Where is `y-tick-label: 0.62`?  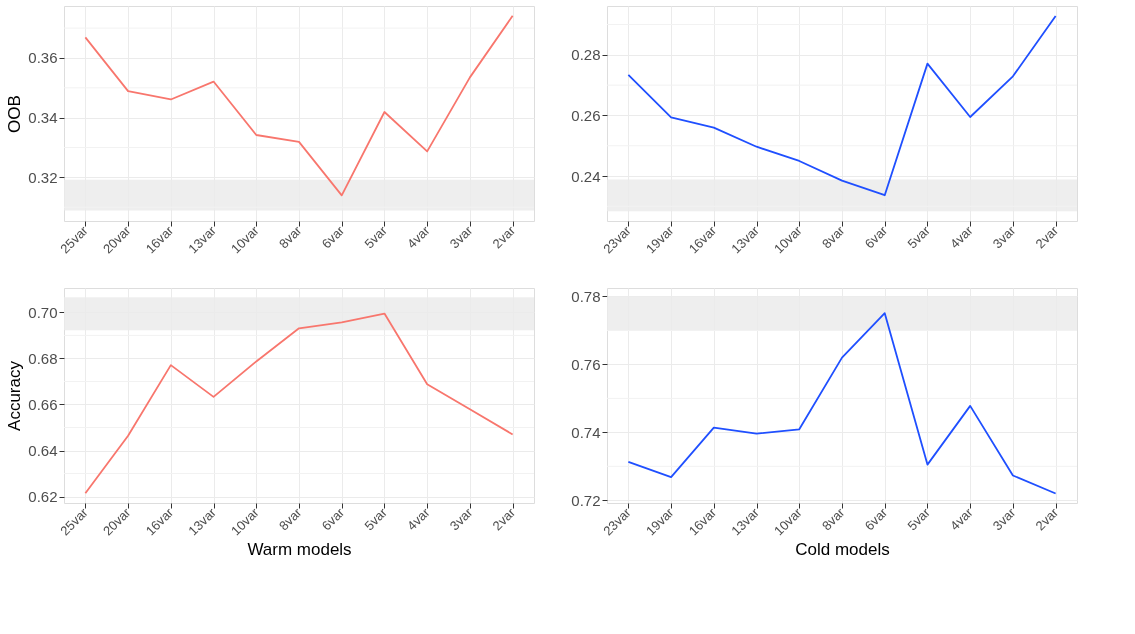
y-tick-label: 0.62 is located at coordinates (43, 497).